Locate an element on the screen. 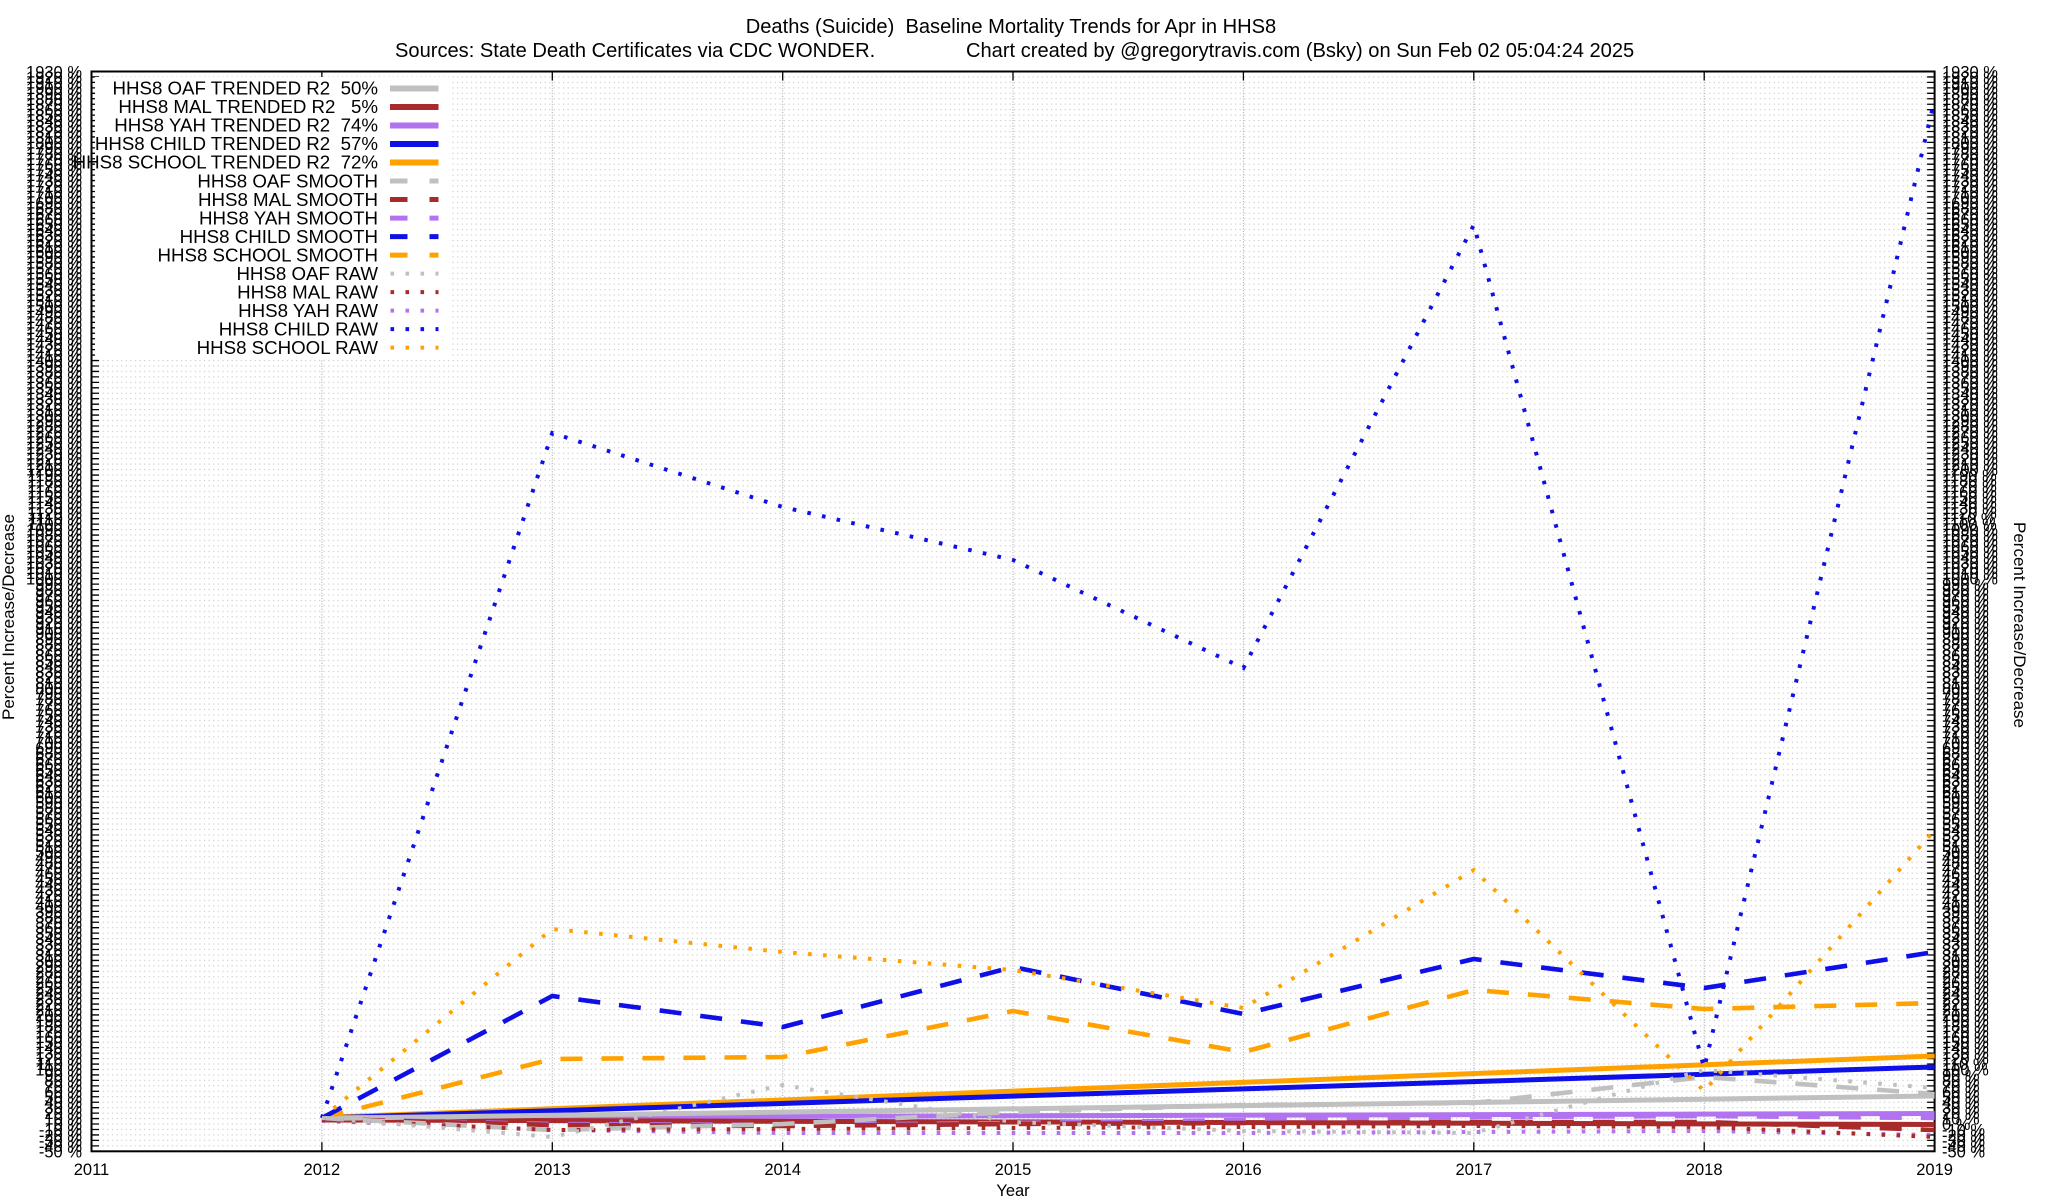 This screenshot has width=2048, height=1200. svg-text: 550 % is located at coordinates (1965, 825).